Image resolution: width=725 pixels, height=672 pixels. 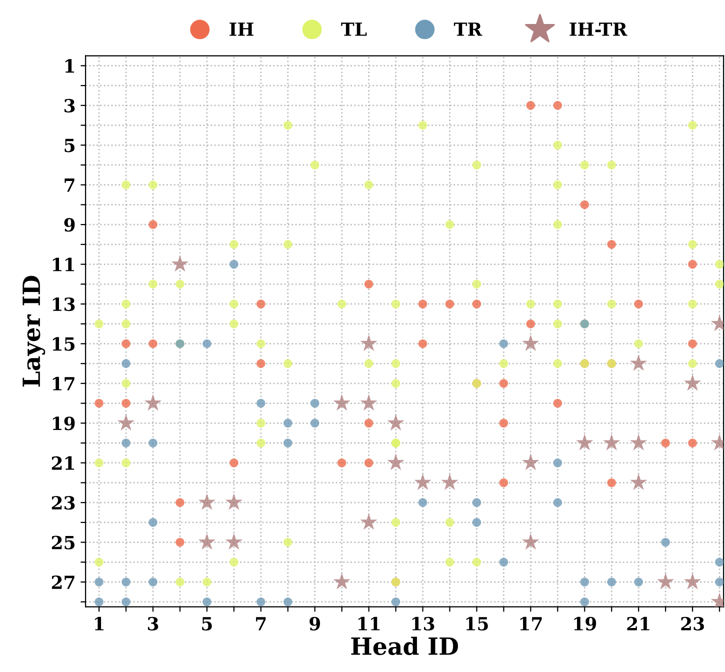 What do you see at coordinates (63, 582) in the screenshot?
I see `y-tick-label: 27` at bounding box center [63, 582].